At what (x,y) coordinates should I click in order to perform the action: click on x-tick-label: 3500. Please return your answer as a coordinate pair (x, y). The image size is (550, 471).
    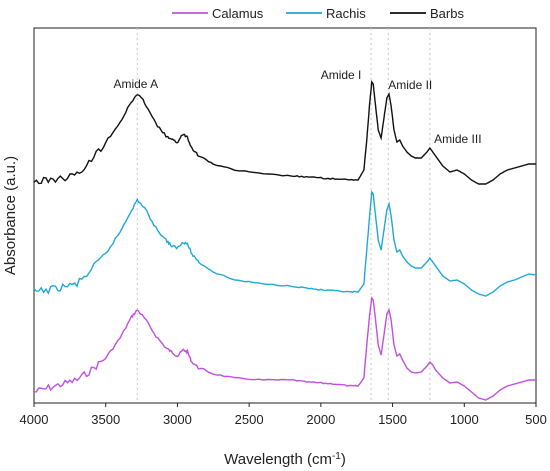
    Looking at the image, I should click on (105, 419).